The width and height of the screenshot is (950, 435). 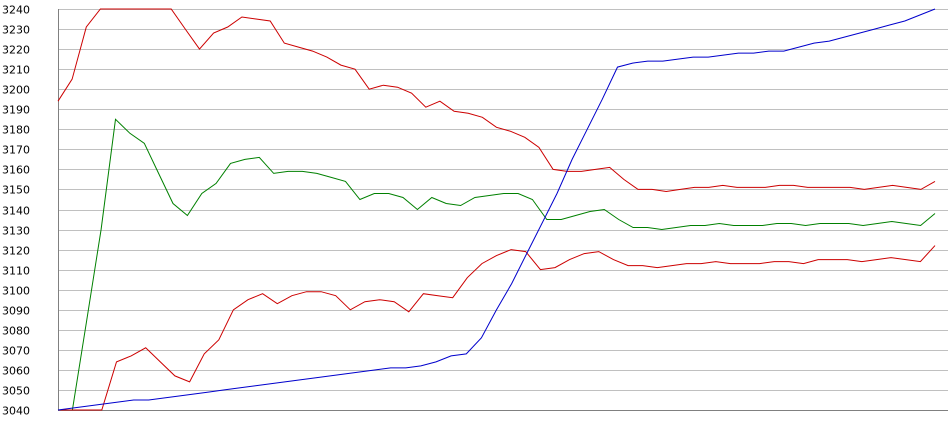 What do you see at coordinates (16, 170) in the screenshot?
I see `y-tick-label: 3160` at bounding box center [16, 170].